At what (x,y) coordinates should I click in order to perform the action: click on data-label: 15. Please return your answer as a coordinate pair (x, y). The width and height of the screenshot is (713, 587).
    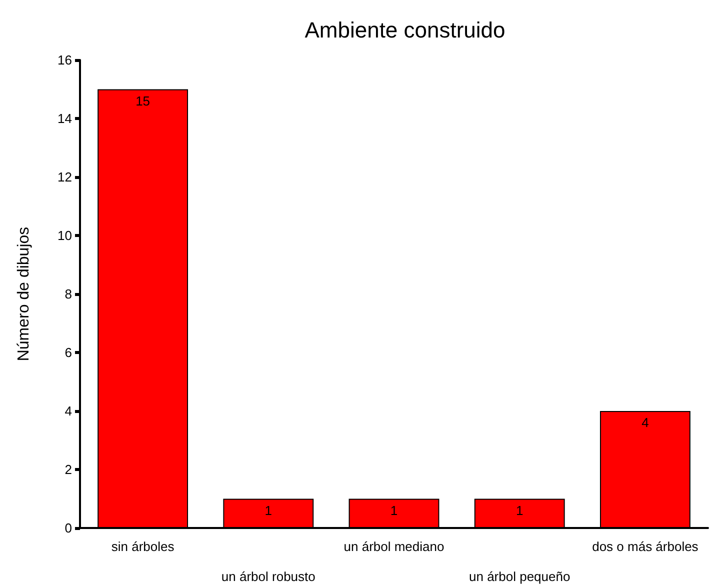
    Looking at the image, I should click on (143, 100).